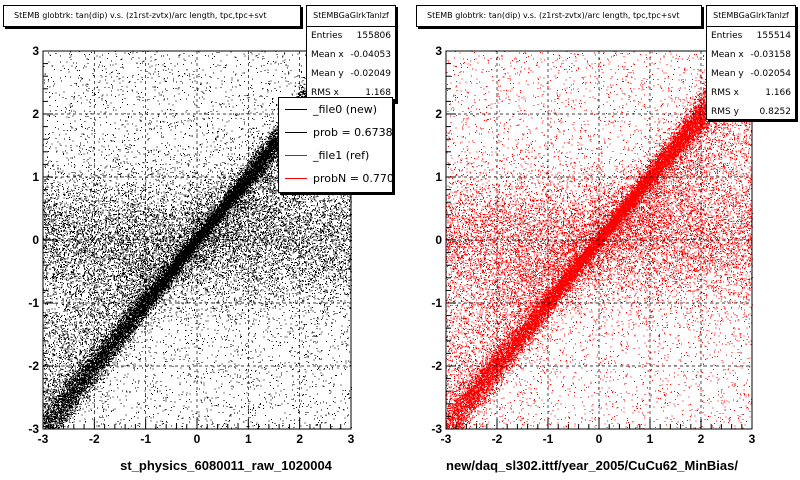  What do you see at coordinates (770, 74) in the screenshot?
I see `stats-value: -0.02054` at bounding box center [770, 74].